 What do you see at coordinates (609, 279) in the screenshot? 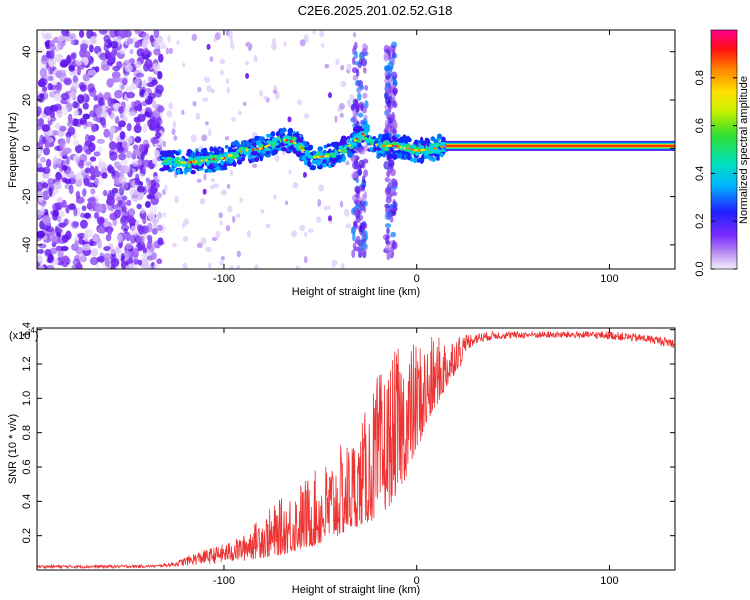
I see `x-tick-label: 100` at bounding box center [609, 279].